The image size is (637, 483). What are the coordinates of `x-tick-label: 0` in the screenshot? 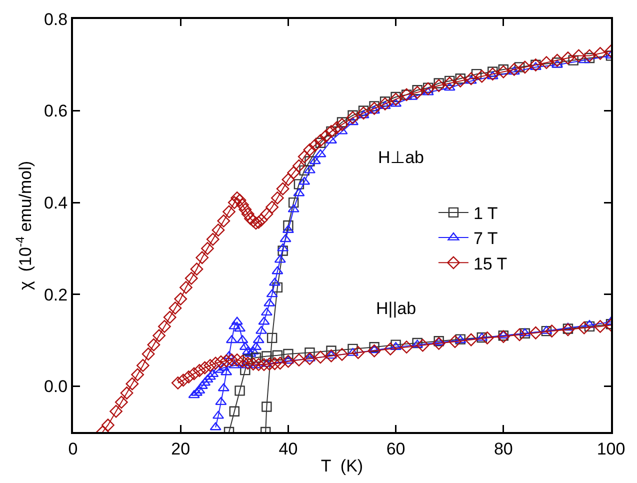 It's located at (73, 448).